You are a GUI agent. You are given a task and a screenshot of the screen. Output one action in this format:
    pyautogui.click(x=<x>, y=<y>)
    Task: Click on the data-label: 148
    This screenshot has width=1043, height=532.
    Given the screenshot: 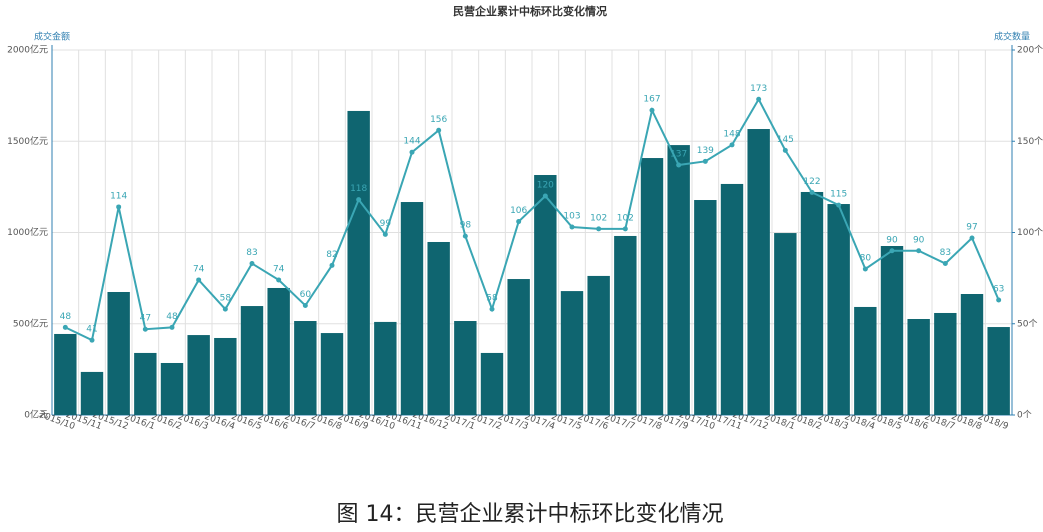 What is the action you would take?
    pyautogui.click(x=731, y=134)
    